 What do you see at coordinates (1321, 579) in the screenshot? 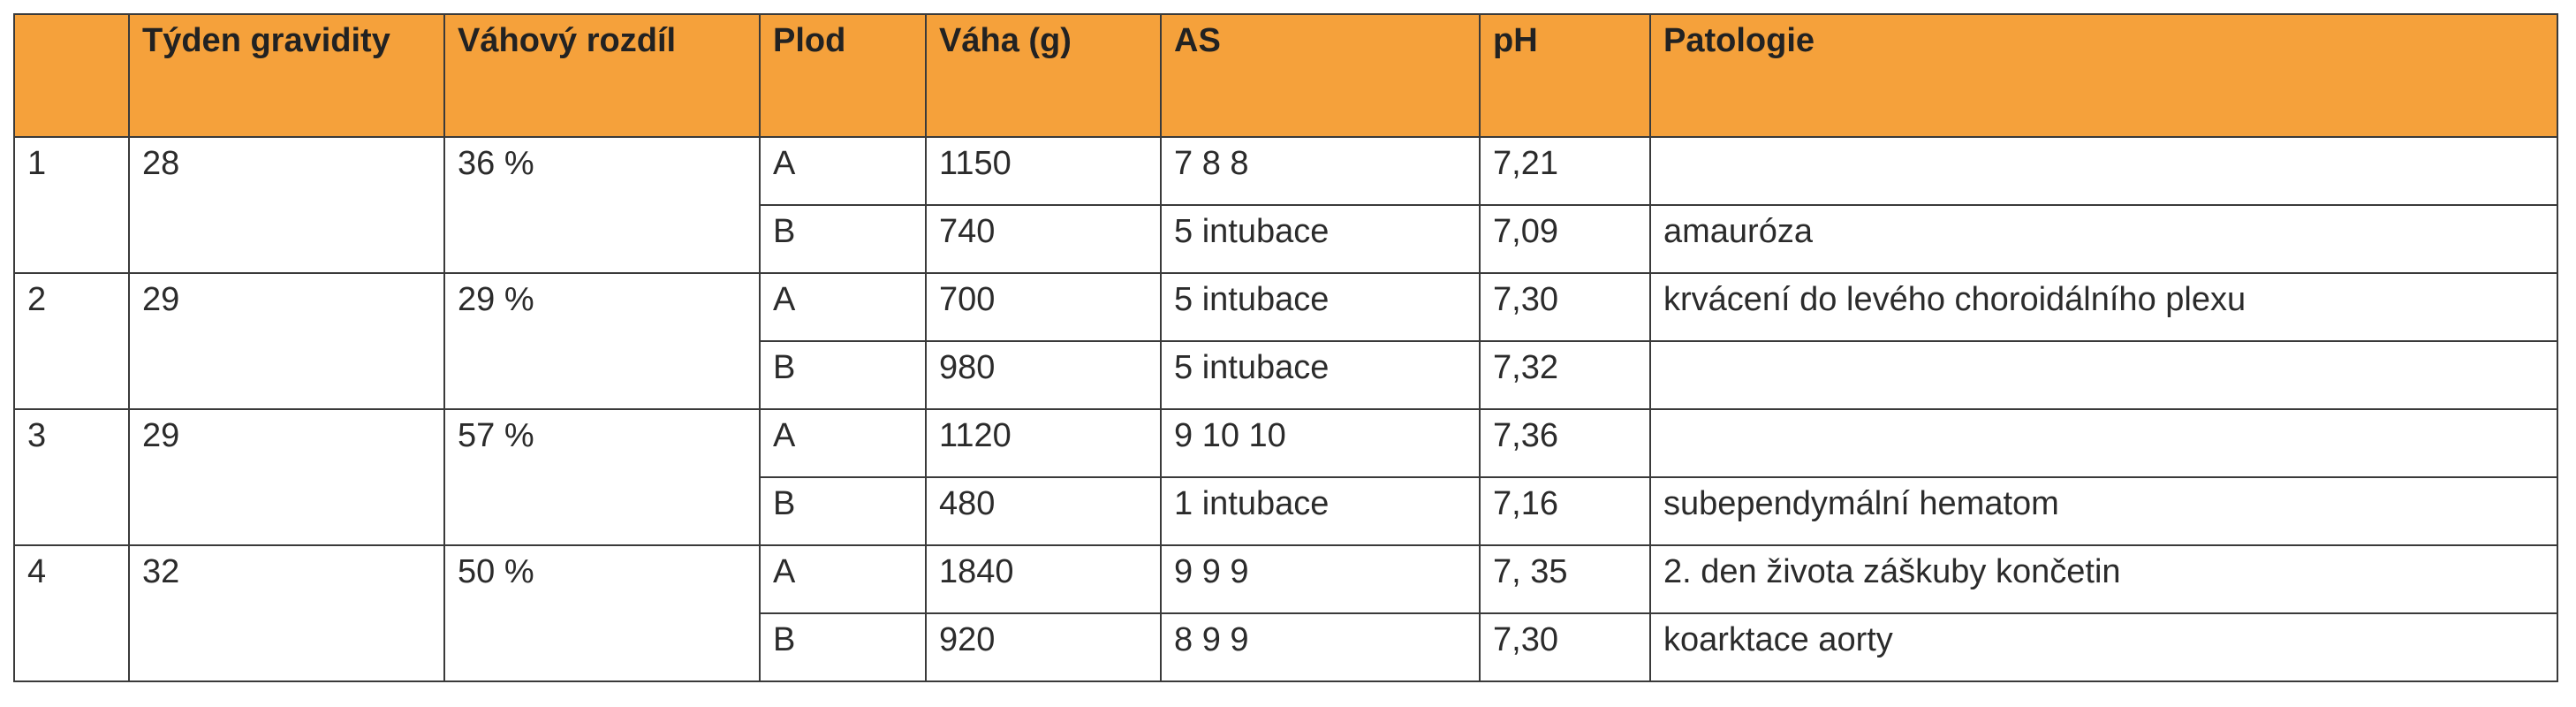
I see `apgar-score: 9 9 9` at bounding box center [1321, 579].